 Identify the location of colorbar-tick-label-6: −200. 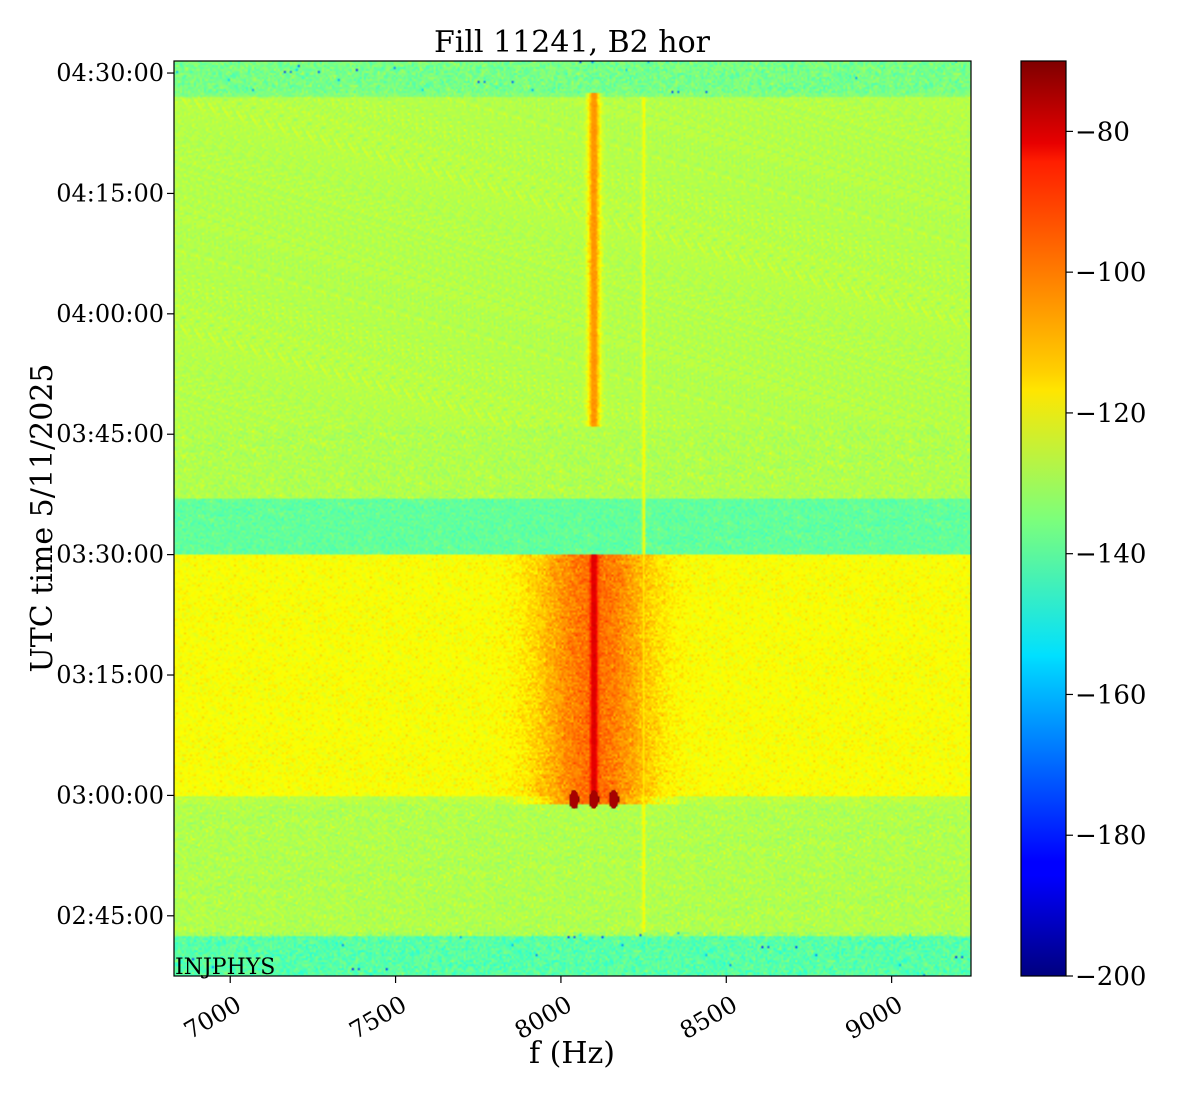
(1110, 977).